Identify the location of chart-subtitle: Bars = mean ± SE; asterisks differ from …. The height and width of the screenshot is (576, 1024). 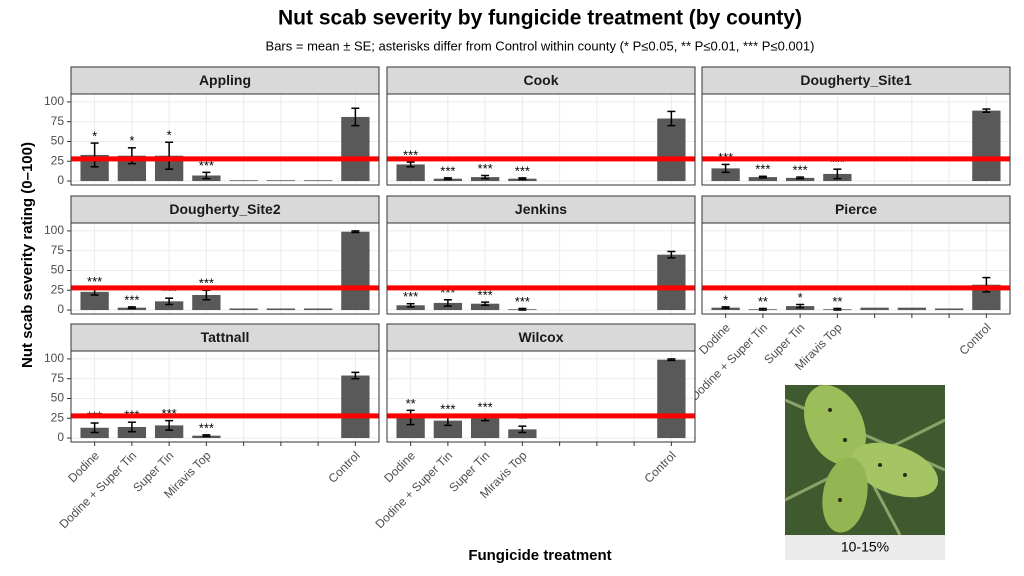
(540, 45).